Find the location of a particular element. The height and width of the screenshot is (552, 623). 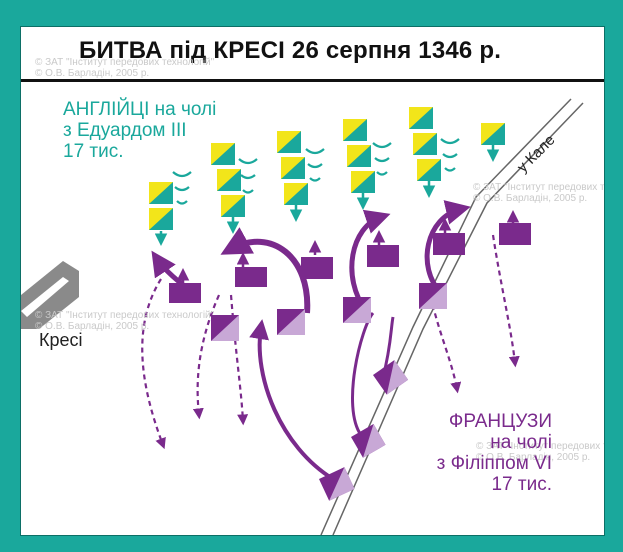

english-advance-arrows is located at coordinates (327, 195).